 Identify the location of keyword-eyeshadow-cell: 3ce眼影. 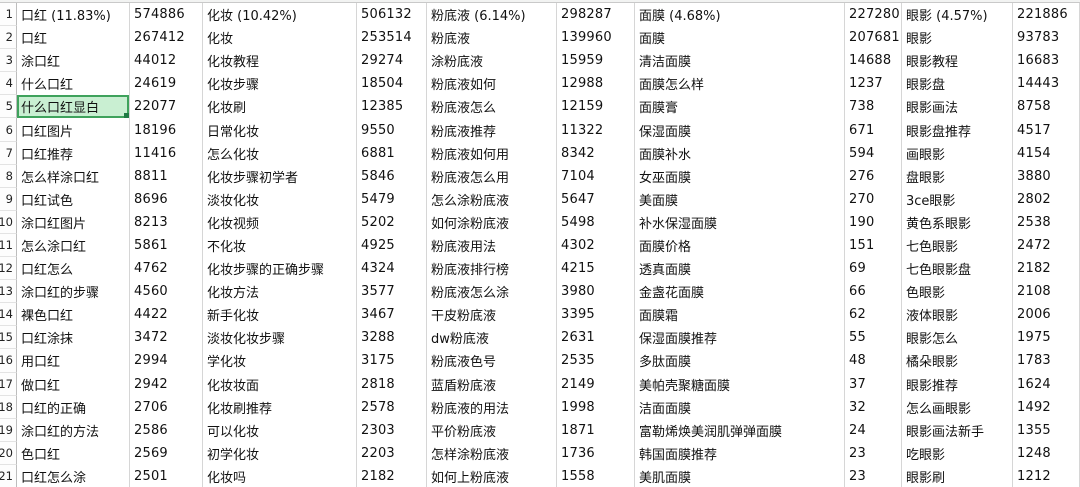
(957, 199).